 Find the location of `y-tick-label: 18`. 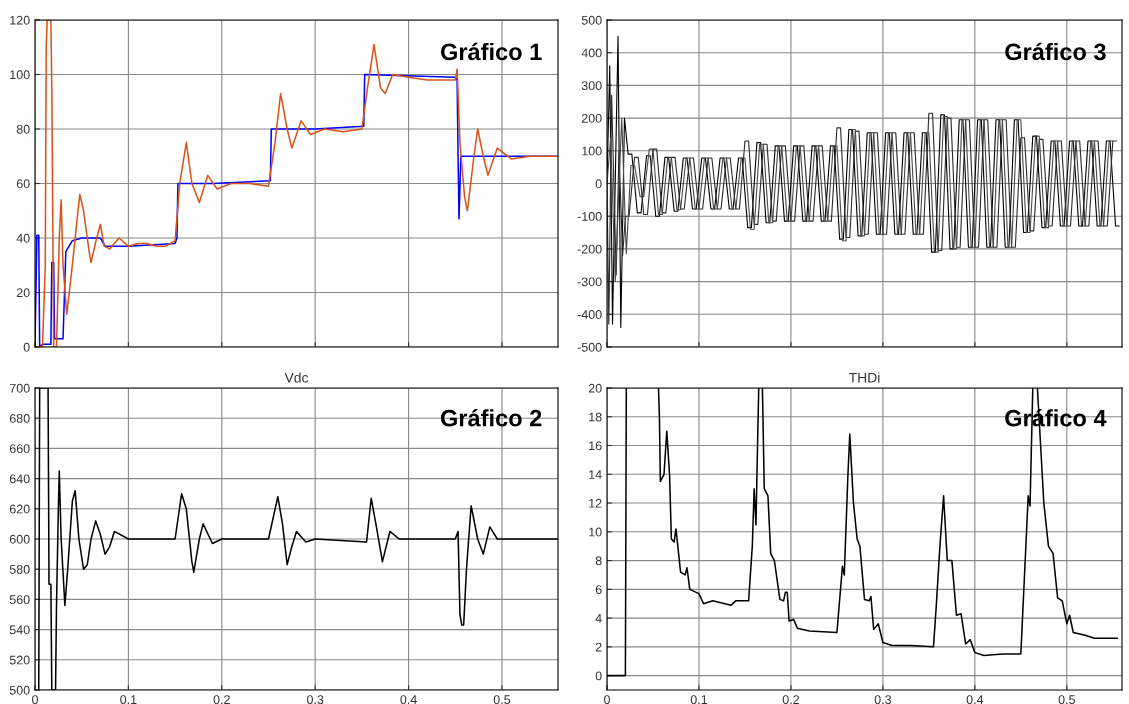

y-tick-label: 18 is located at coordinates (595, 417).